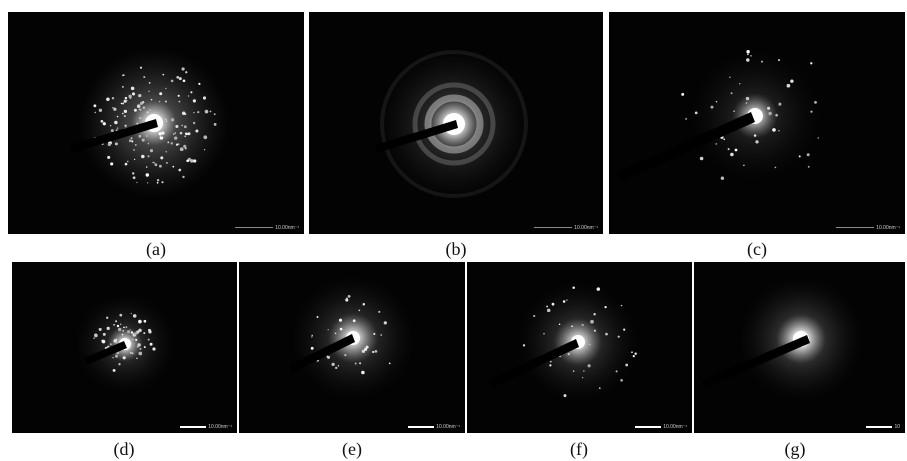 The width and height of the screenshot is (907, 461). Describe the element at coordinates (795, 449) in the screenshot. I see `caption-g: (g)` at that location.